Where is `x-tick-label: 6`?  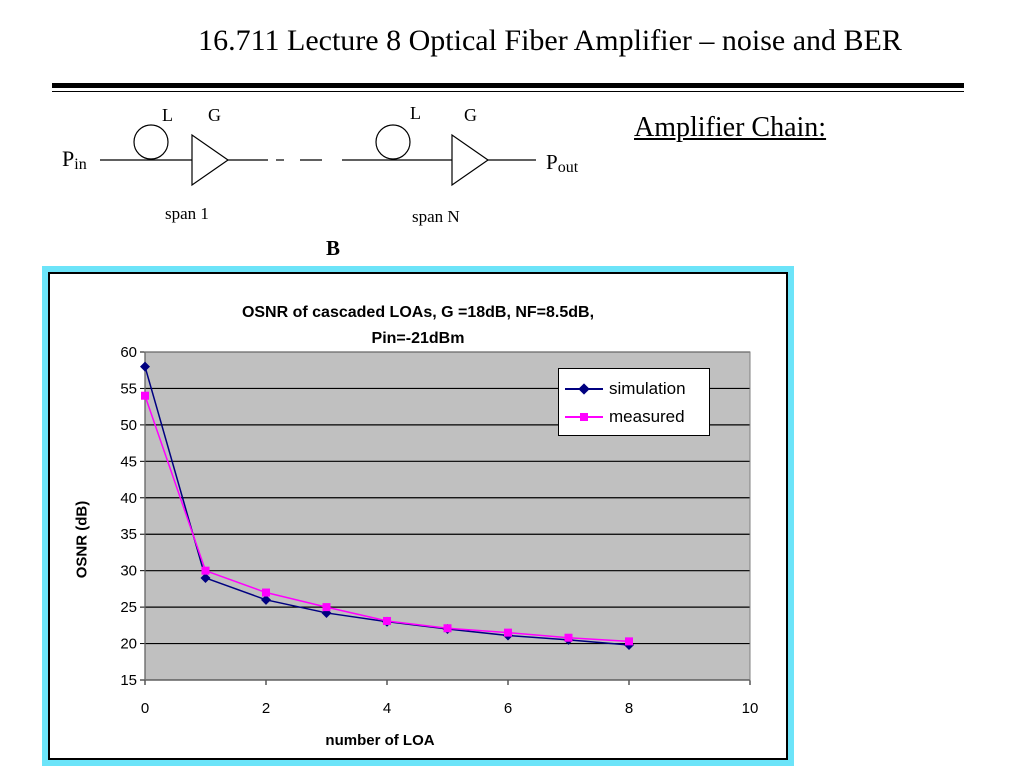
x-tick-label: 6 is located at coordinates (508, 708).